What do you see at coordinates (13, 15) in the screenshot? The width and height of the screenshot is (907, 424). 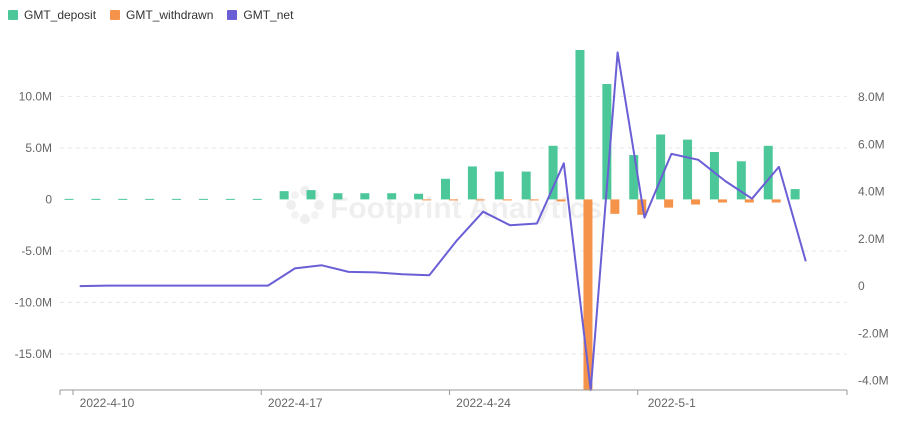 I see `deposit-swatch-icon` at bounding box center [13, 15].